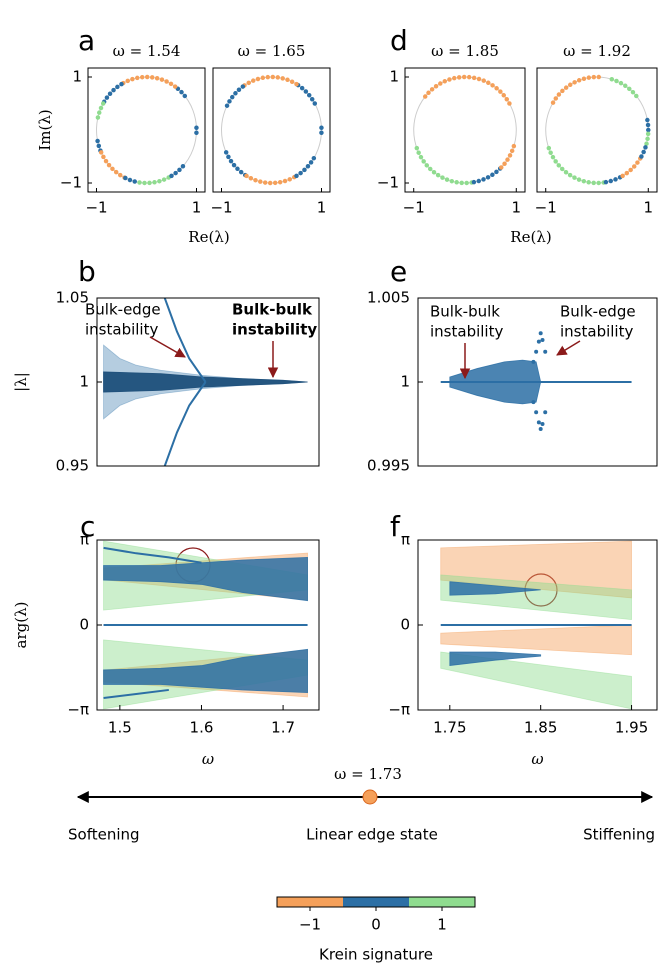 The height and width of the screenshot is (967, 670). Describe the element at coordinates (449, 728) in the screenshot. I see `x-tick-label: 1.75` at that location.